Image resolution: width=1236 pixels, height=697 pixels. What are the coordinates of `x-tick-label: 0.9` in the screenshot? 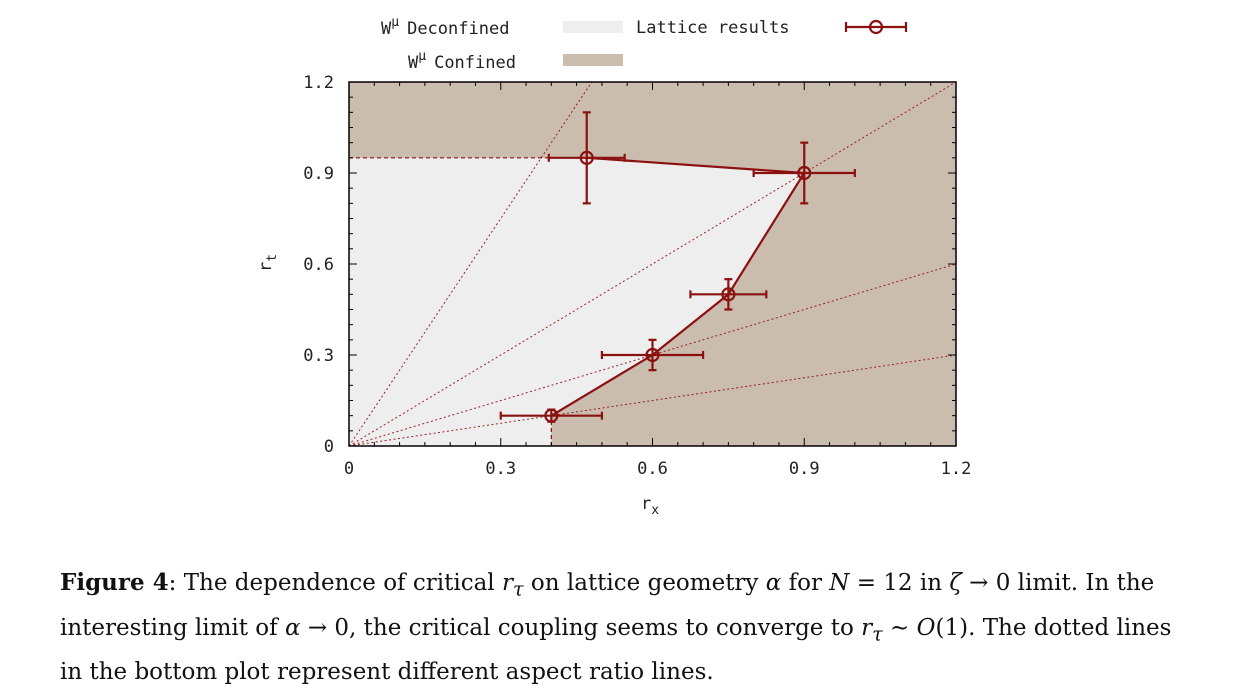 It's located at (804, 469).